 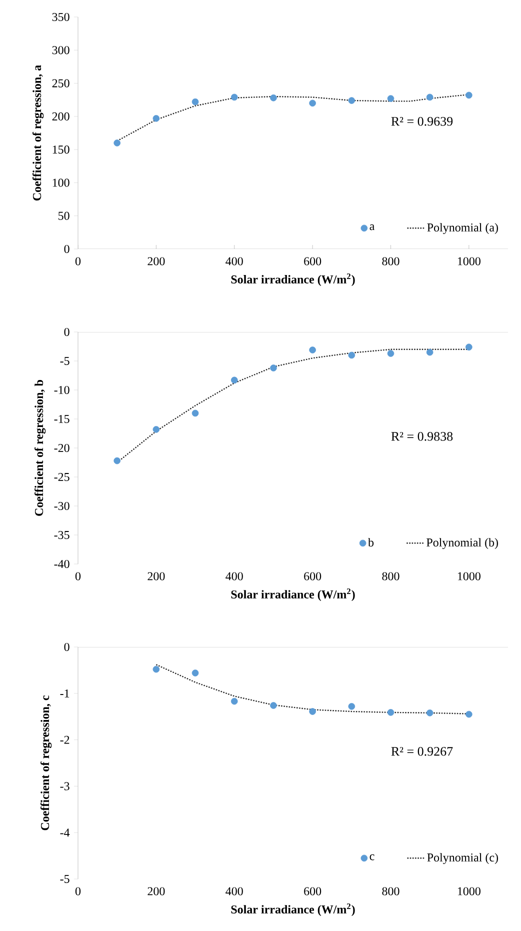 What do you see at coordinates (62, 535) in the screenshot?
I see `y-tick-label: -35` at bounding box center [62, 535].